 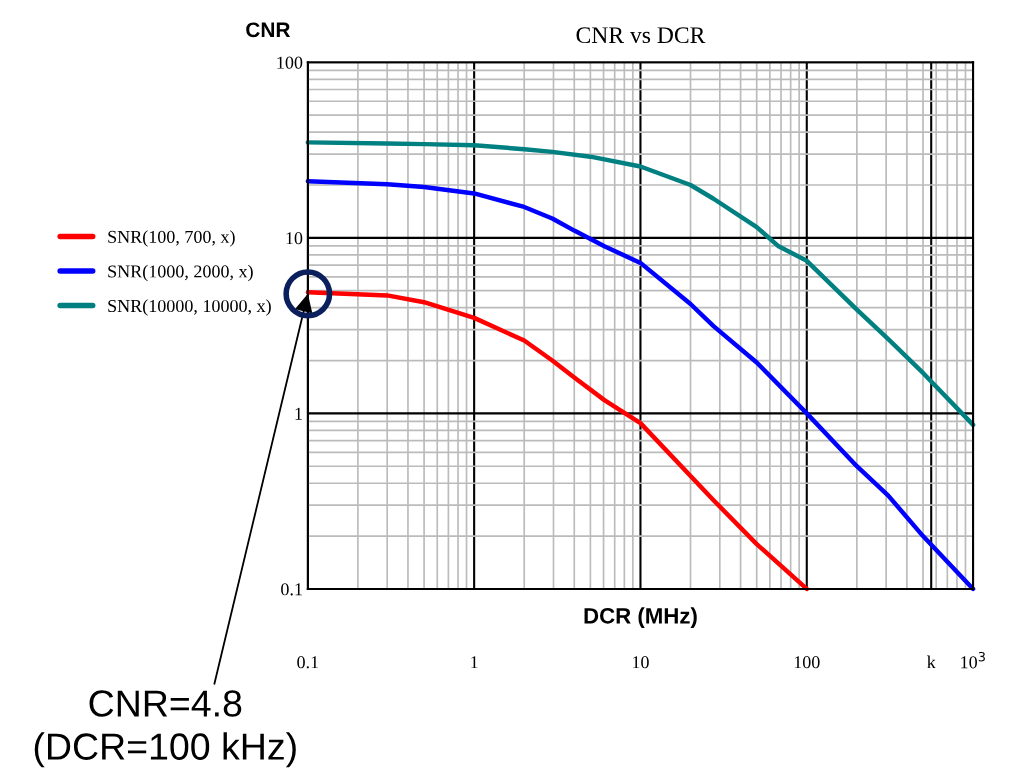 What do you see at coordinates (308, 662) in the screenshot?
I see `x-tick-label: 0.1` at bounding box center [308, 662].